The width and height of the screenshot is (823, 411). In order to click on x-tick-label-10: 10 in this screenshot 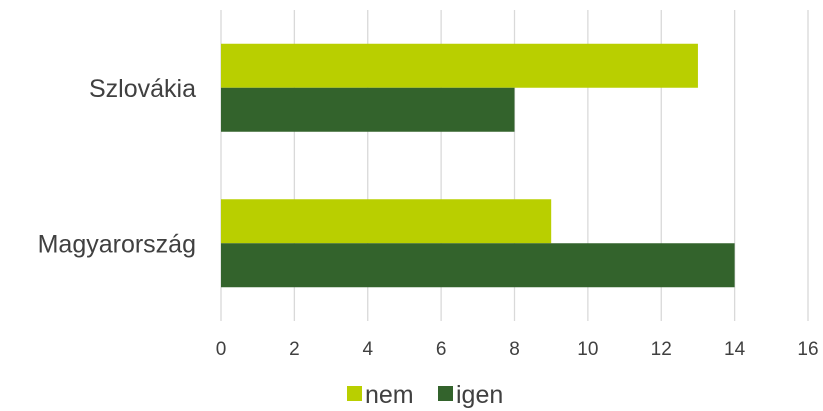, I will do `click(587, 349)`.